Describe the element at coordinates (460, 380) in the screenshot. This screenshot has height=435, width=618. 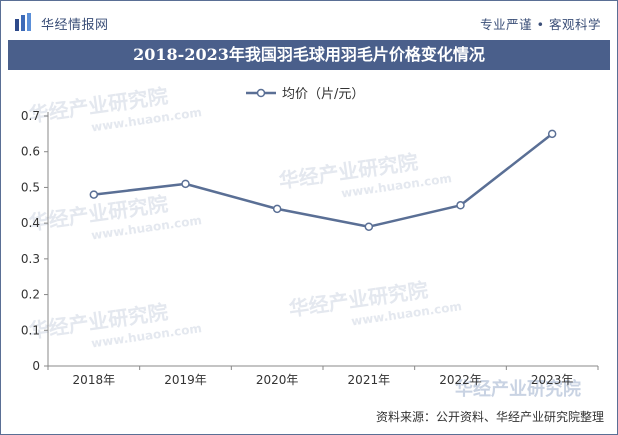
I see `x-tick-label: 2022年` at that location.